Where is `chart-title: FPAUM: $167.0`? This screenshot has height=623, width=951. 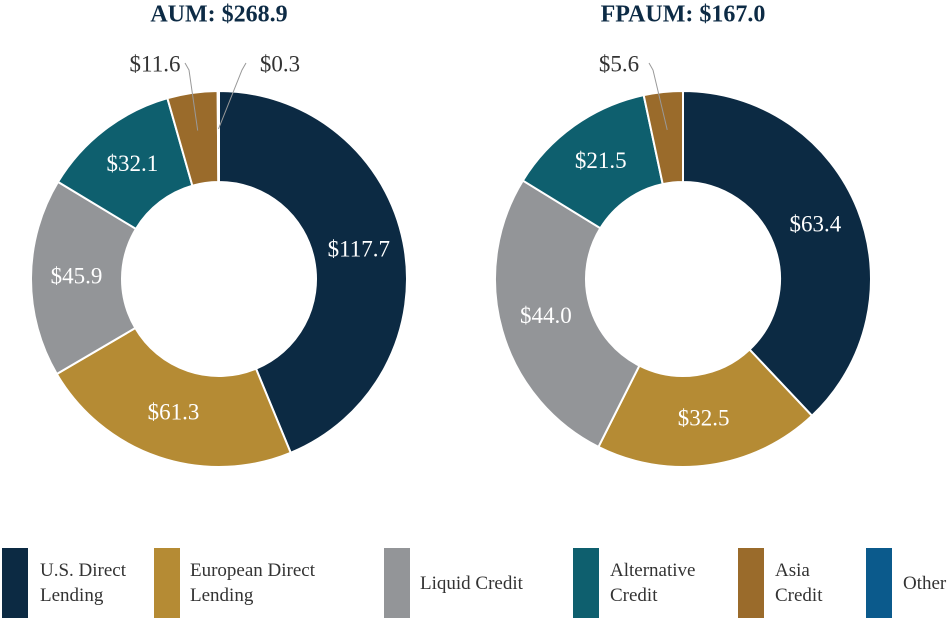 chart-title: FPAUM: $167.0 is located at coordinates (683, 15).